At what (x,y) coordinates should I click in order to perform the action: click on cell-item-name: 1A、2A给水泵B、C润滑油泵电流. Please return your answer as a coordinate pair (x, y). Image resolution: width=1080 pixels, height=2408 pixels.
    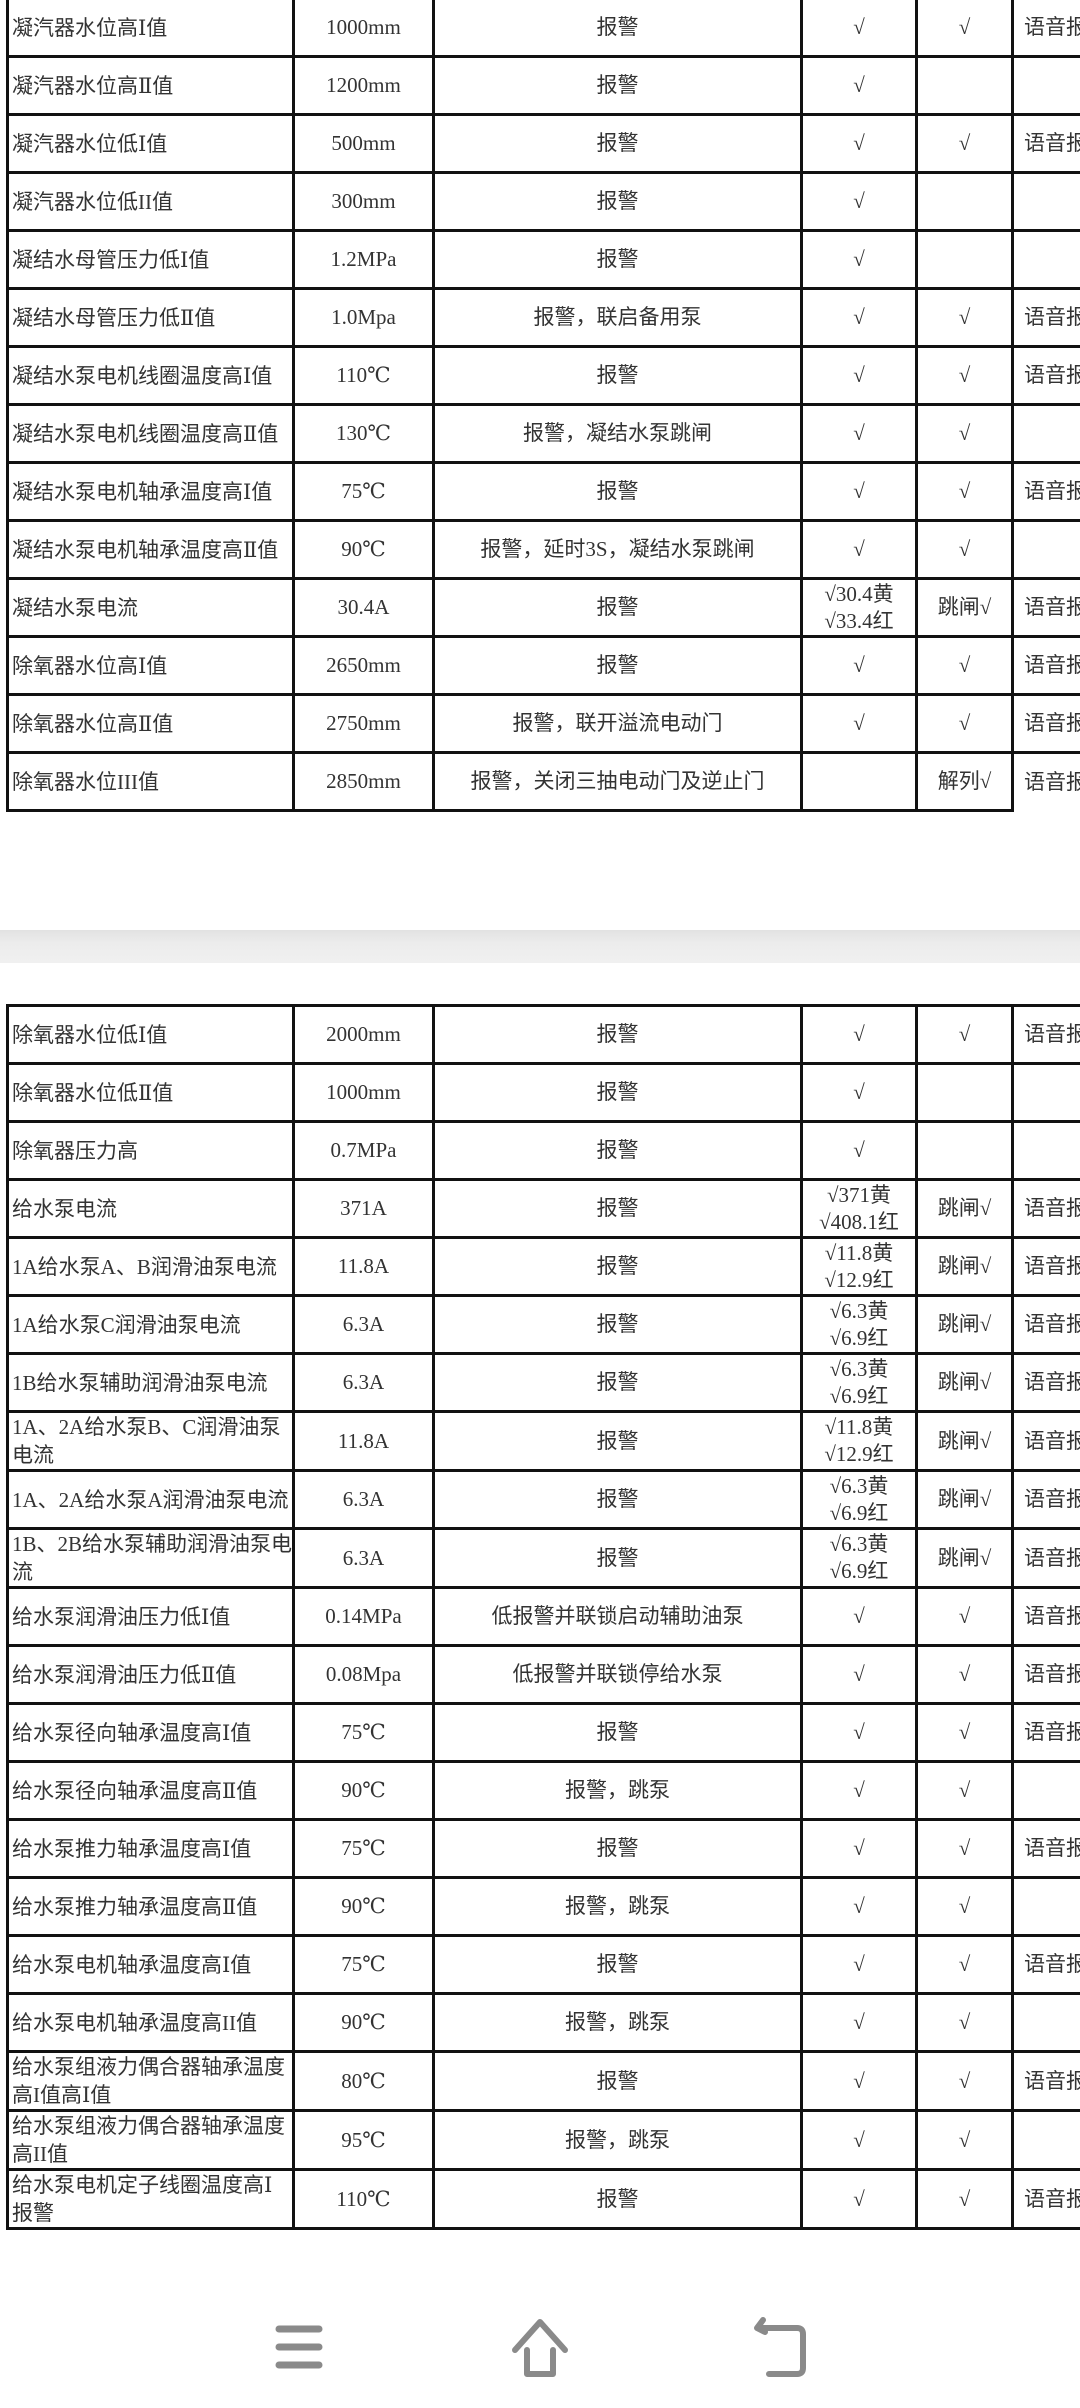
    Looking at the image, I should click on (150, 1441).